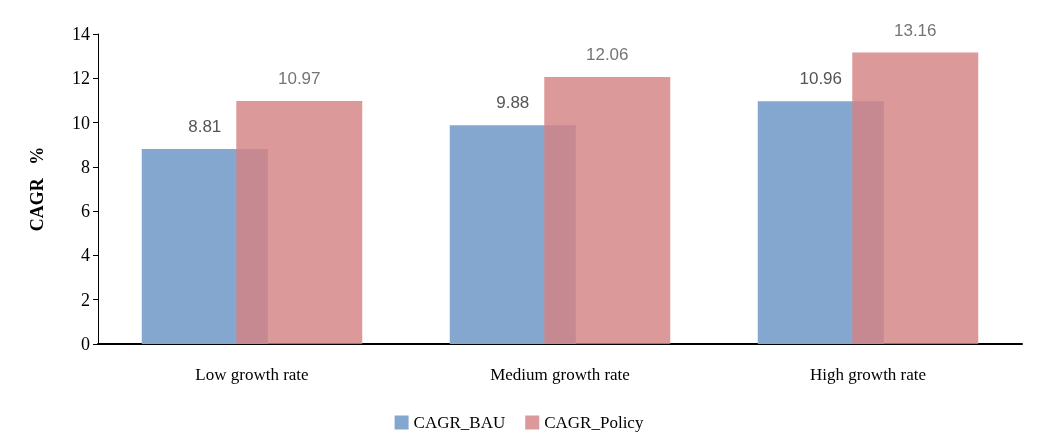 This screenshot has height=444, width=1038. Describe the element at coordinates (915, 30) in the screenshot. I see `data-label: 13.16` at that location.